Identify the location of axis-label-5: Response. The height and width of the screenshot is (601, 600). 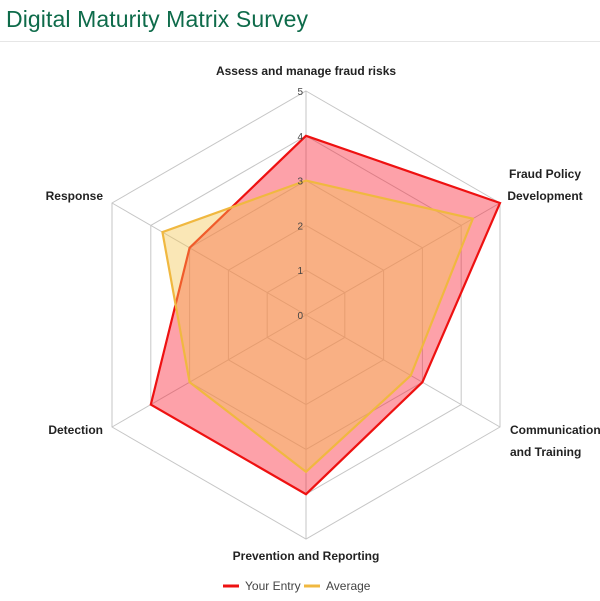
(75, 196).